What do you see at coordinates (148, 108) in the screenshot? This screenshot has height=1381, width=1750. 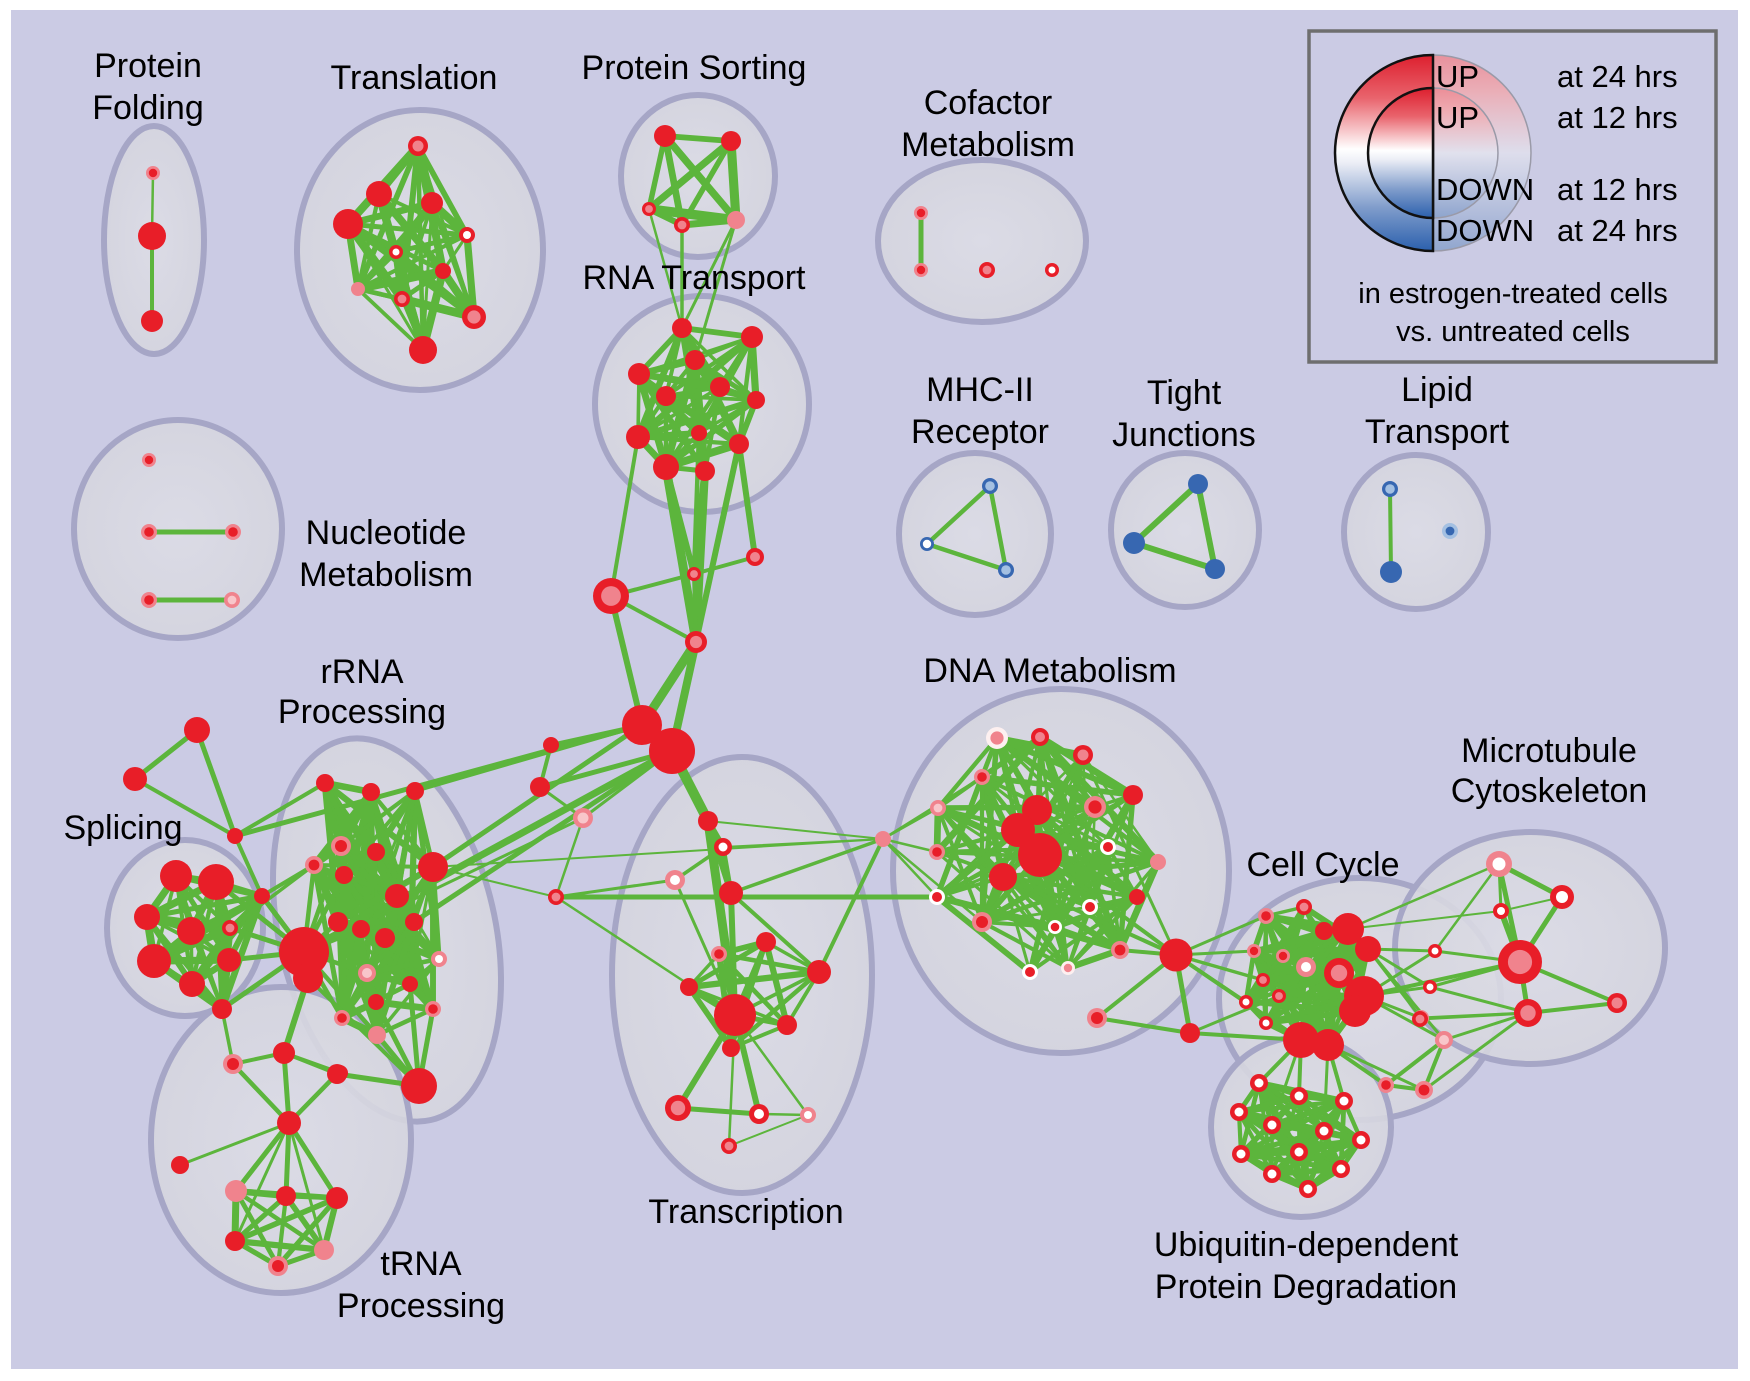 I see `svg-text: Folding` at bounding box center [148, 108].